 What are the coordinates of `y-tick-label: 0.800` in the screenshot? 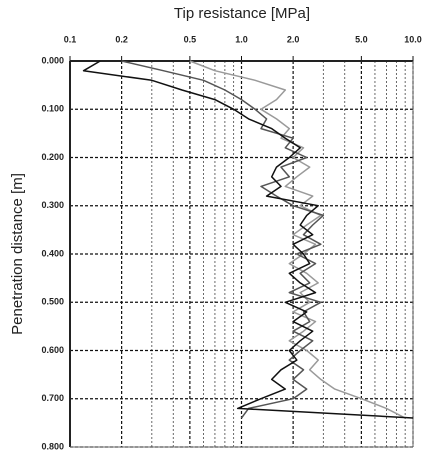 It's located at (52, 446).